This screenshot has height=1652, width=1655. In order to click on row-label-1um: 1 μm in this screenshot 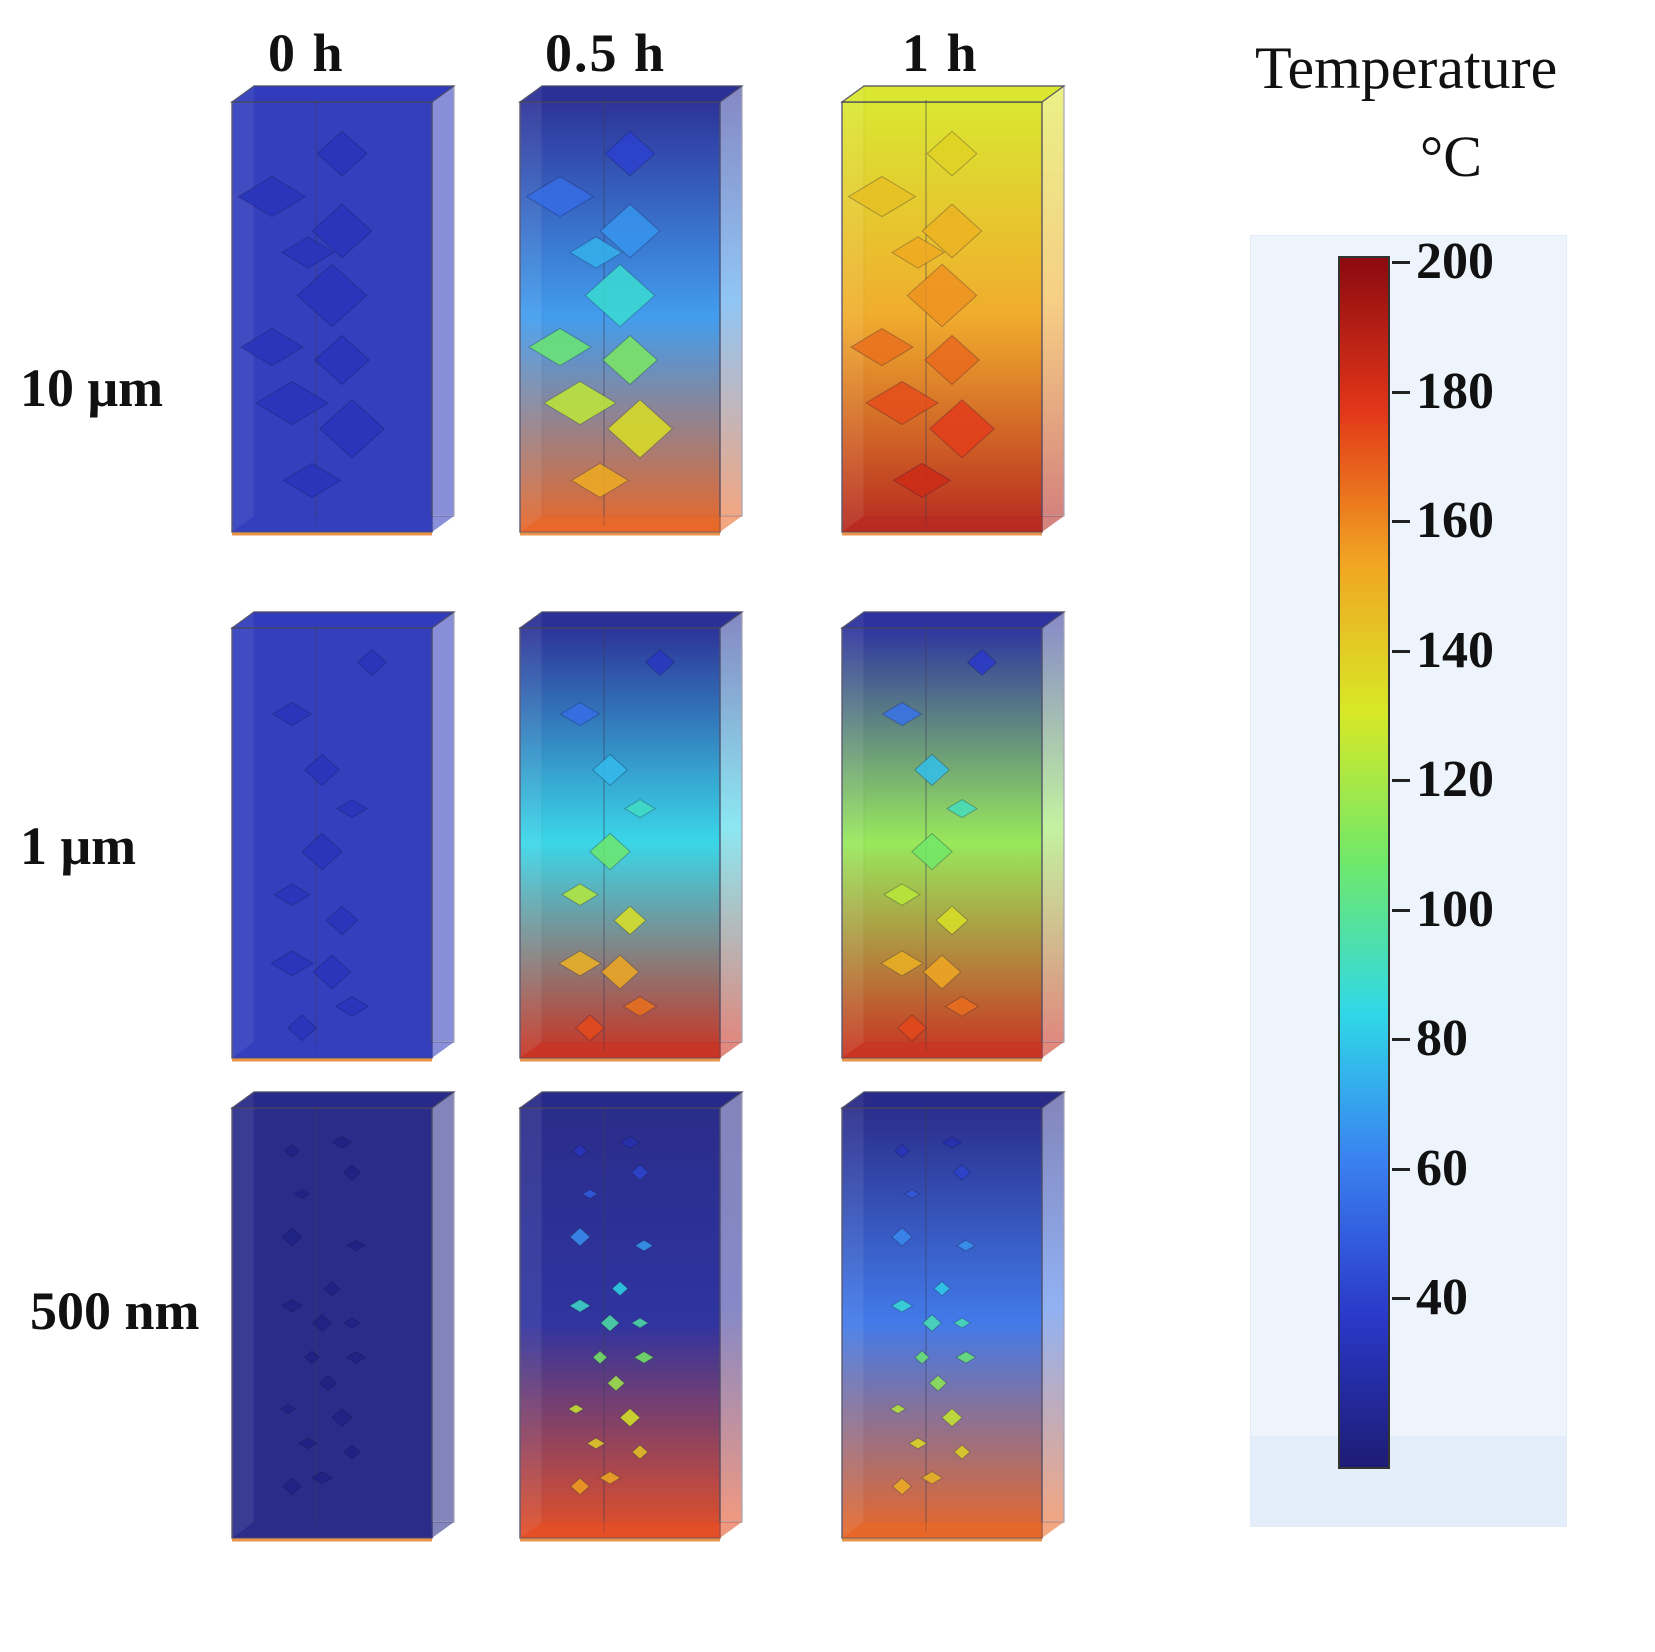, I will do `click(78, 846)`.